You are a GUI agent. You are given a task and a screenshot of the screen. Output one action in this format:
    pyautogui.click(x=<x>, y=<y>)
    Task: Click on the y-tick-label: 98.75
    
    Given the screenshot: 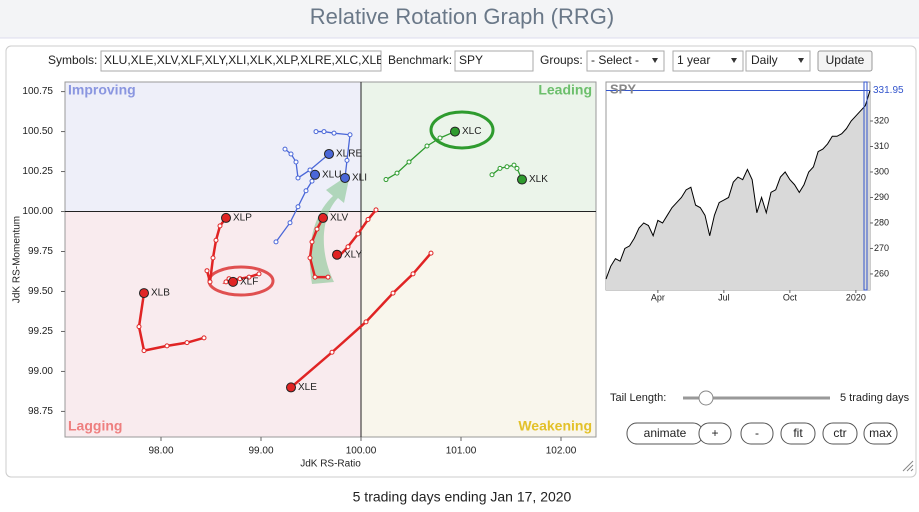 What is the action you would take?
    pyautogui.click(x=40, y=411)
    